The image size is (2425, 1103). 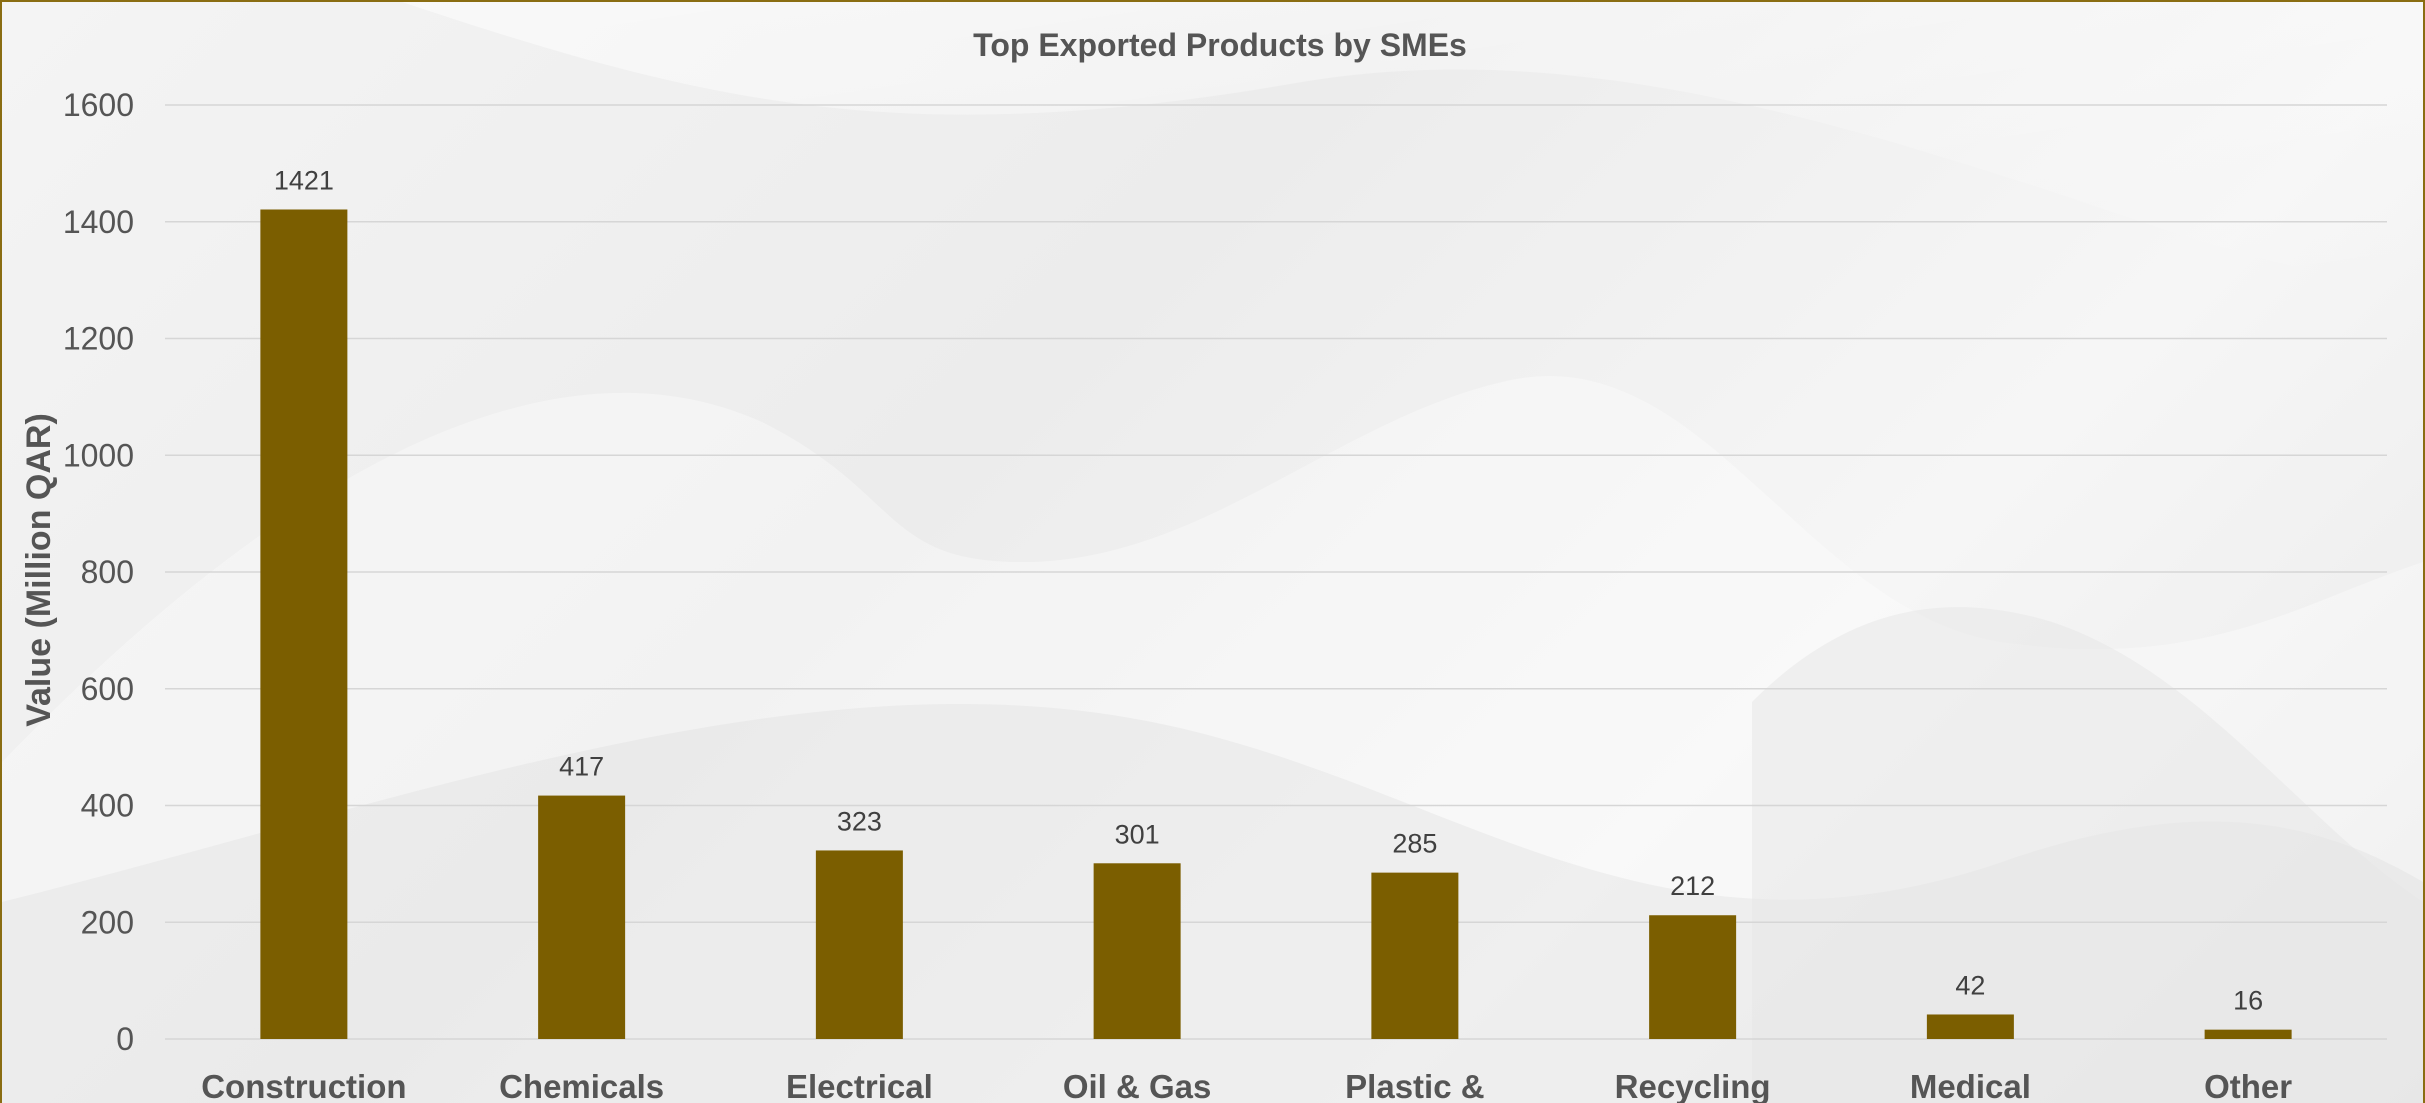 I want to click on y-tick-label: 1000, so click(x=98, y=455).